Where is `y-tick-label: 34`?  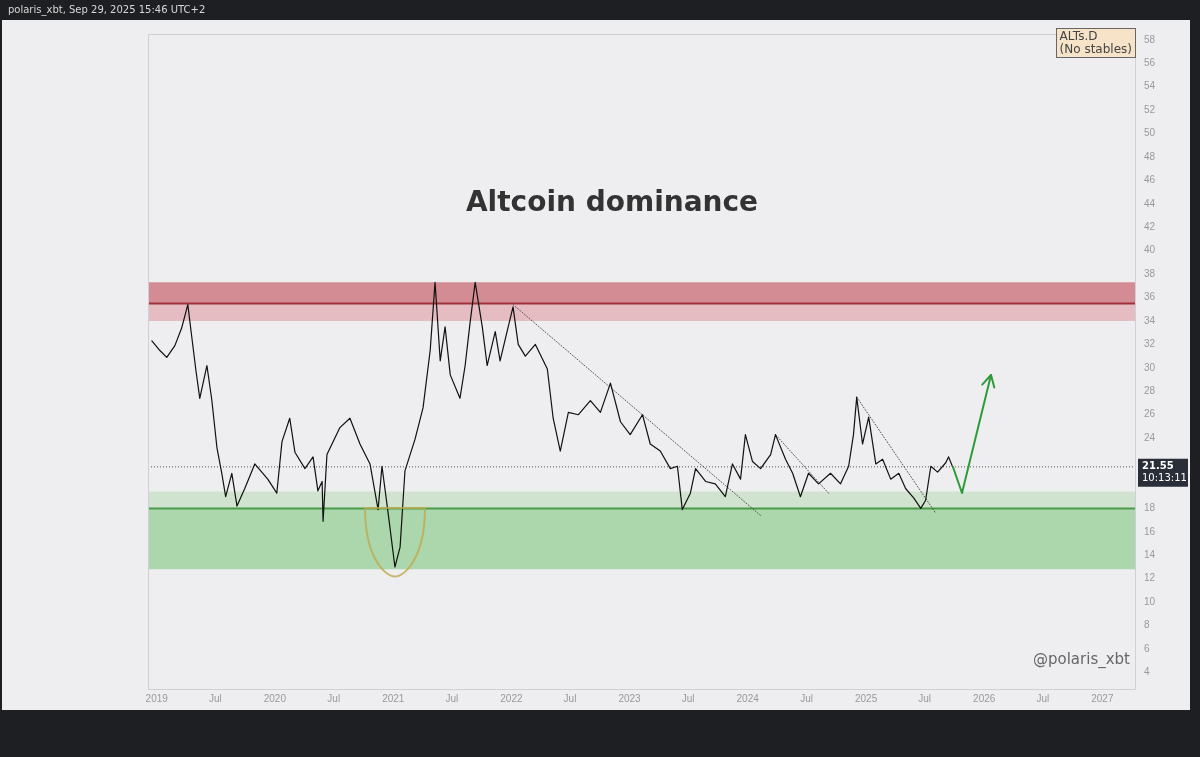 y-tick-label: 34 is located at coordinates (1150, 320).